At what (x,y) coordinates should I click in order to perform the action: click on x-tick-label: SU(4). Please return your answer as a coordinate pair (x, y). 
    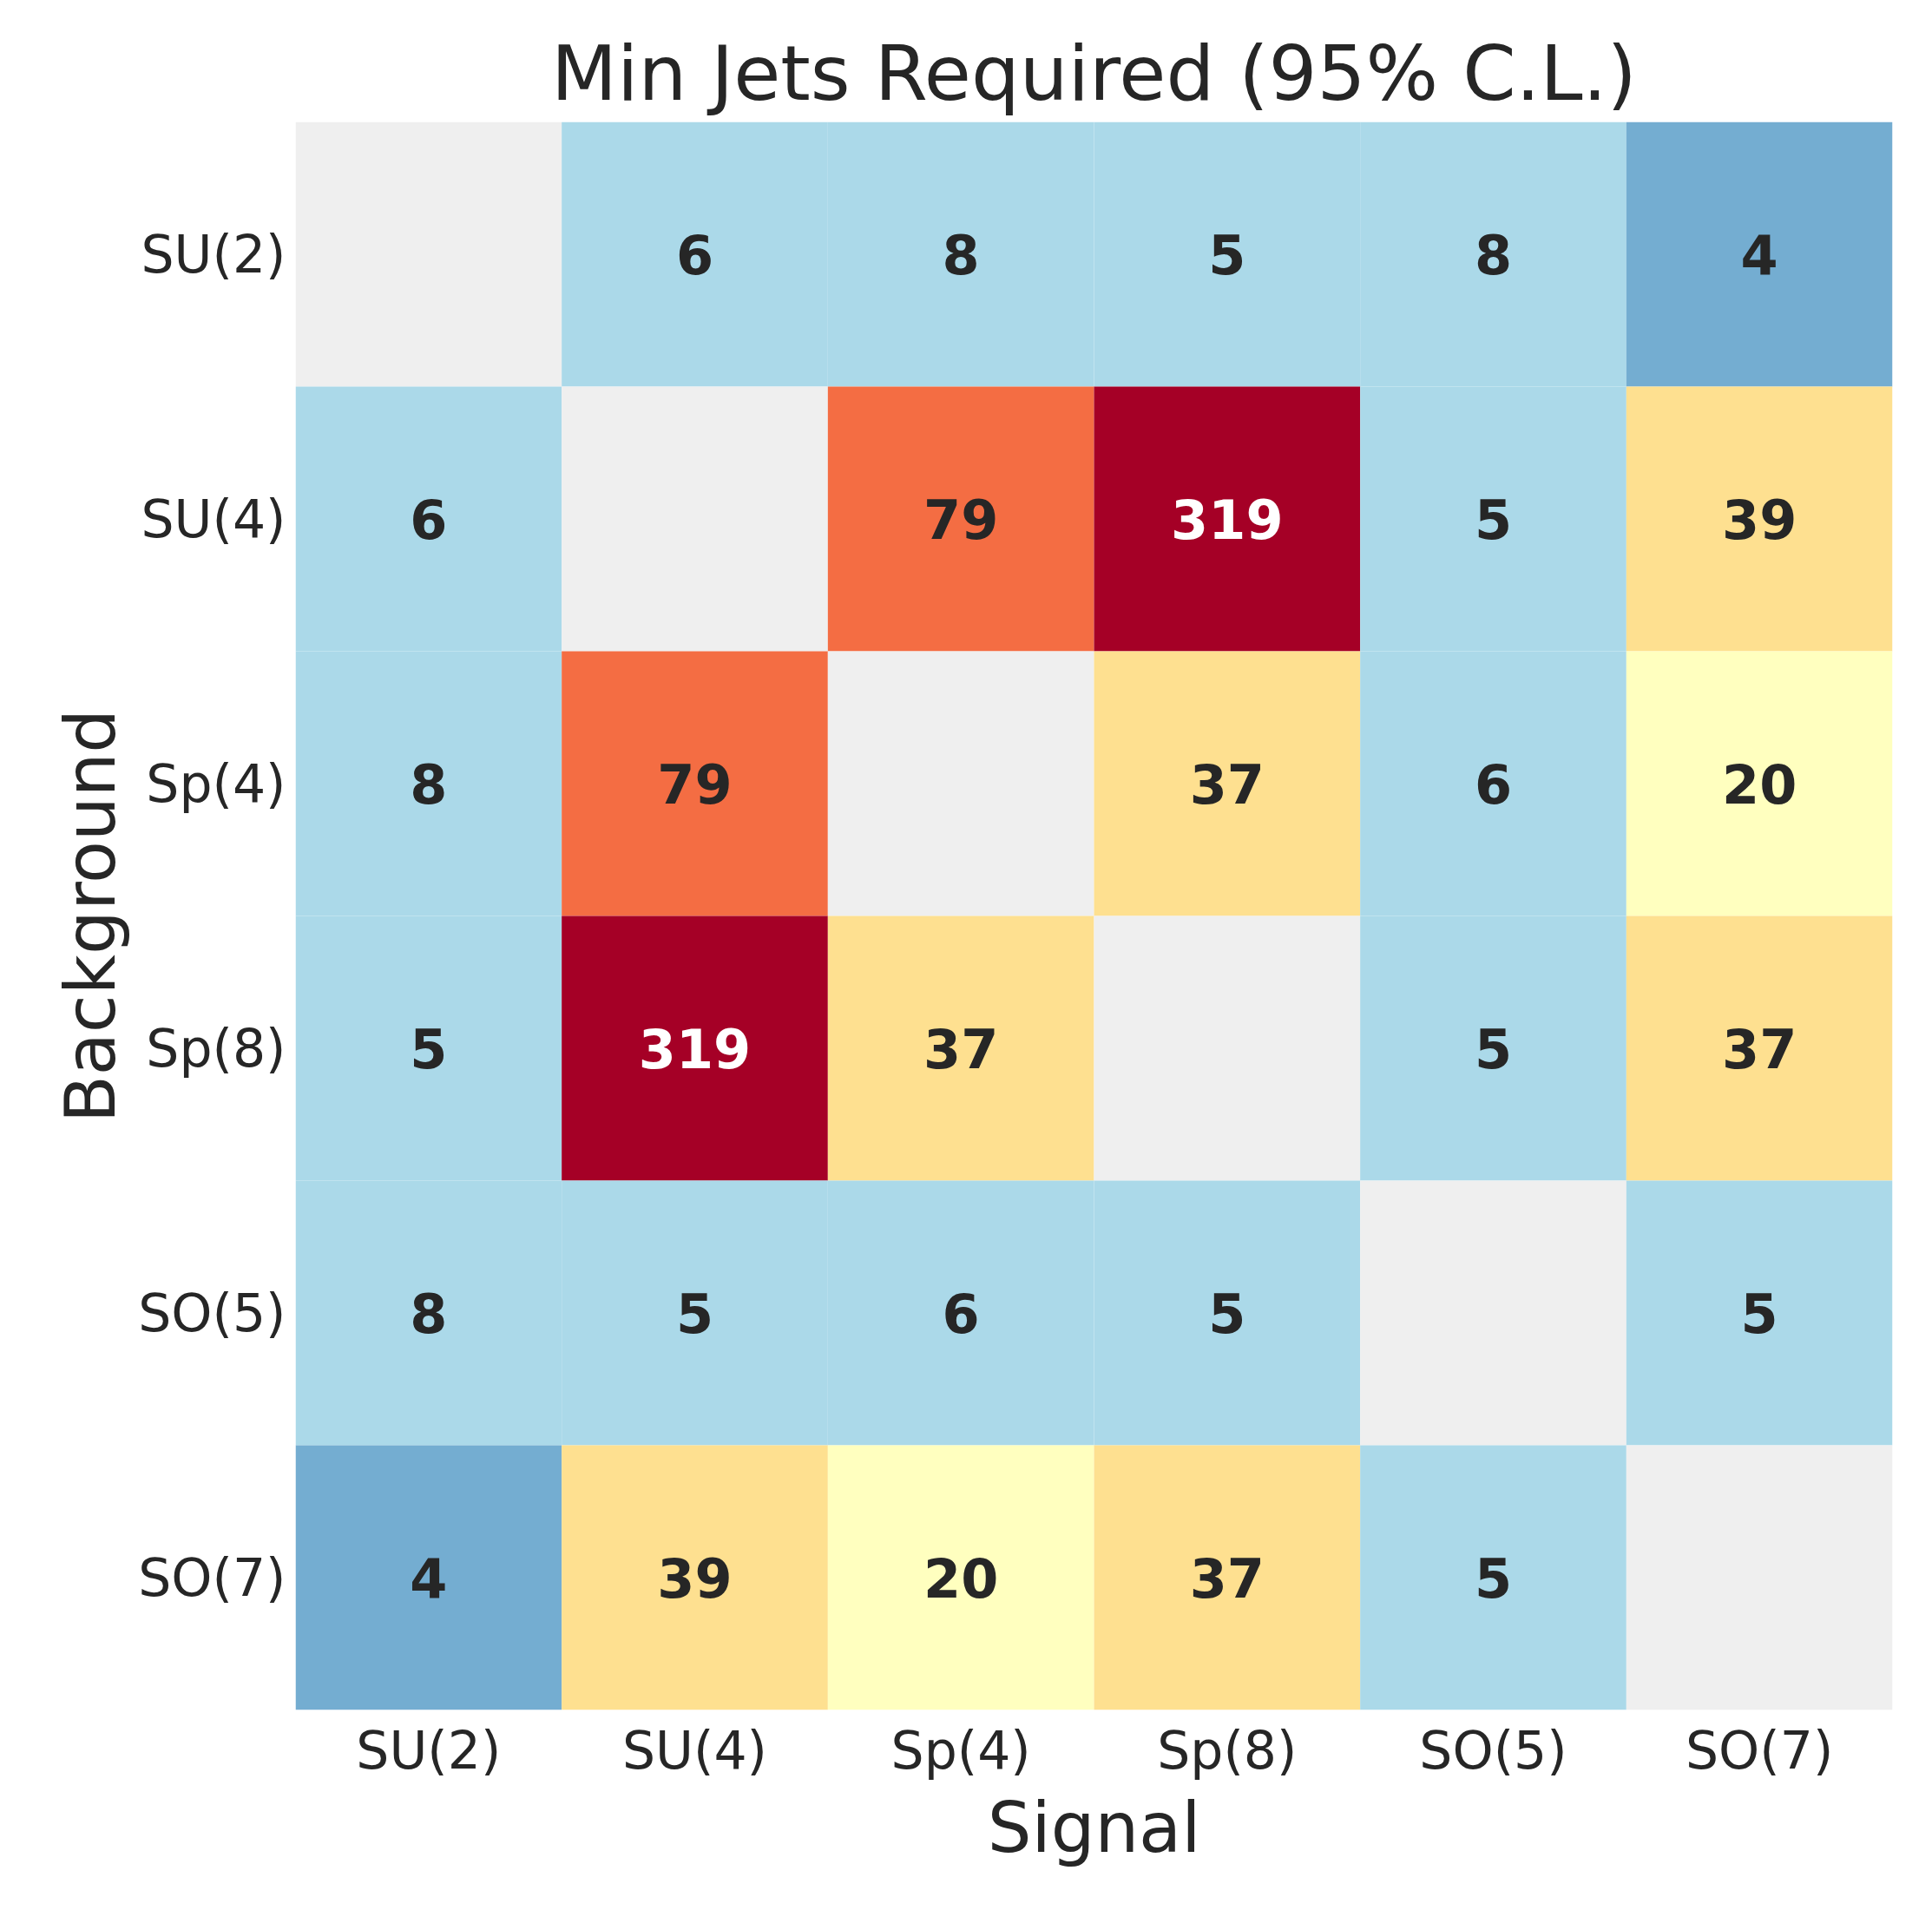
    Looking at the image, I should click on (694, 1750).